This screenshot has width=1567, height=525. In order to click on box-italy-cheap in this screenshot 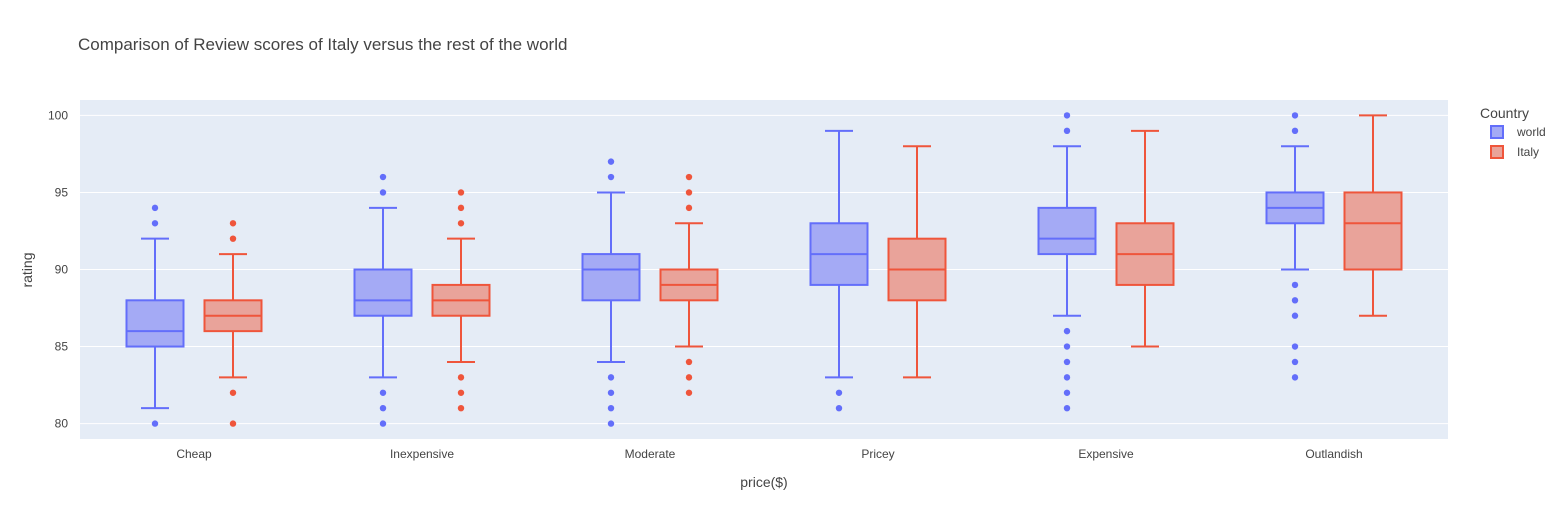, I will do `click(233, 323)`.